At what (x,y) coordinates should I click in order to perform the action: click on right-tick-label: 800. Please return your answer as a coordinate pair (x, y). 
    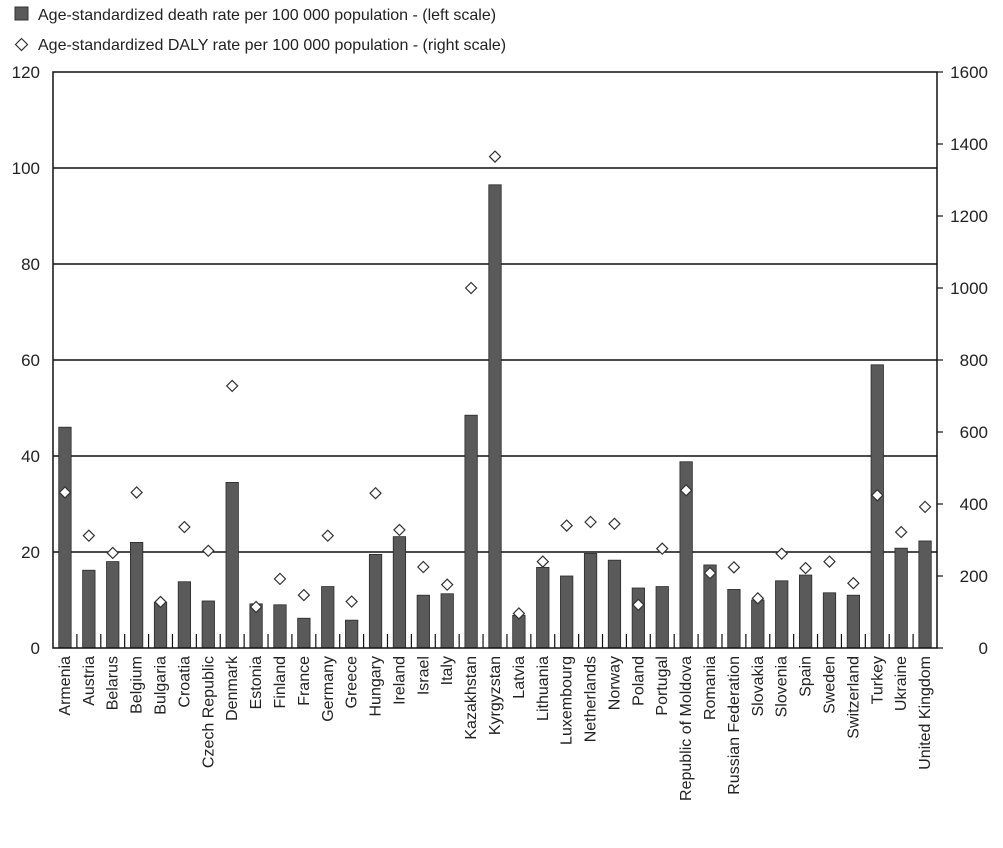
    Looking at the image, I should click on (974, 360).